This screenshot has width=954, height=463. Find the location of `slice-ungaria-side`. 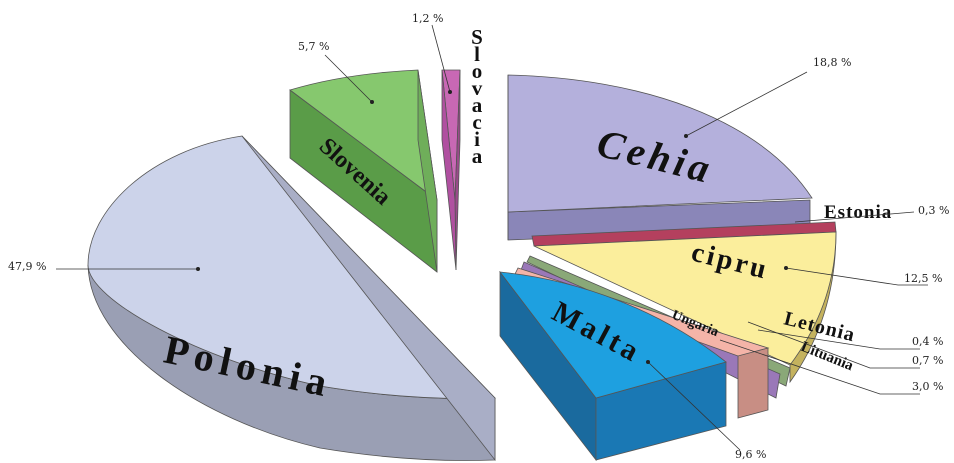

slice-ungaria-side is located at coordinates (753, 383).